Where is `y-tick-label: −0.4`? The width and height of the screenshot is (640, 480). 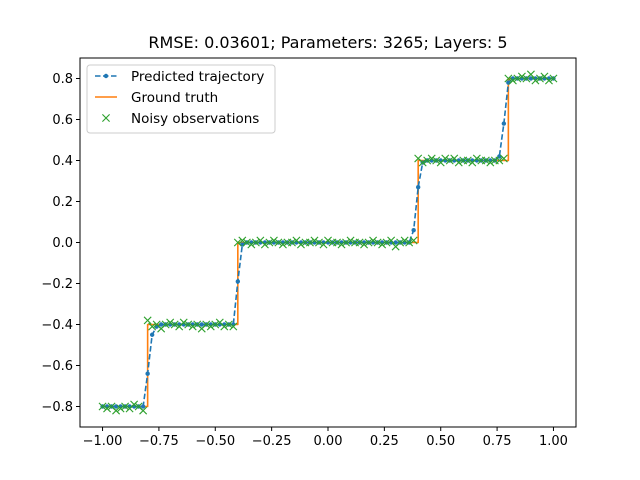 y-tick-label: −0.4 is located at coordinates (57, 325).